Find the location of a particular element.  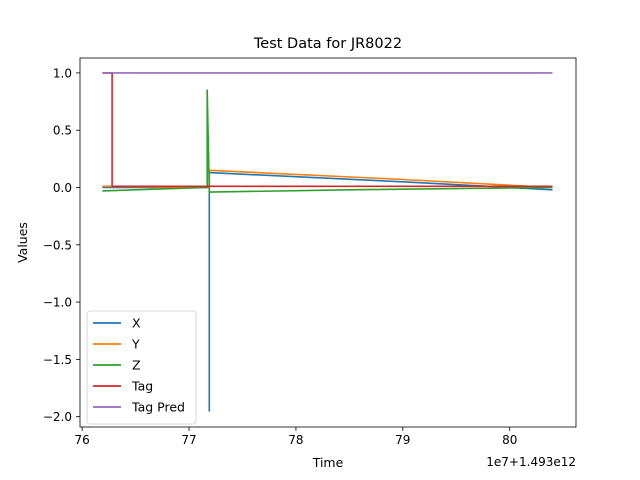

legend-label: Z is located at coordinates (136, 365).